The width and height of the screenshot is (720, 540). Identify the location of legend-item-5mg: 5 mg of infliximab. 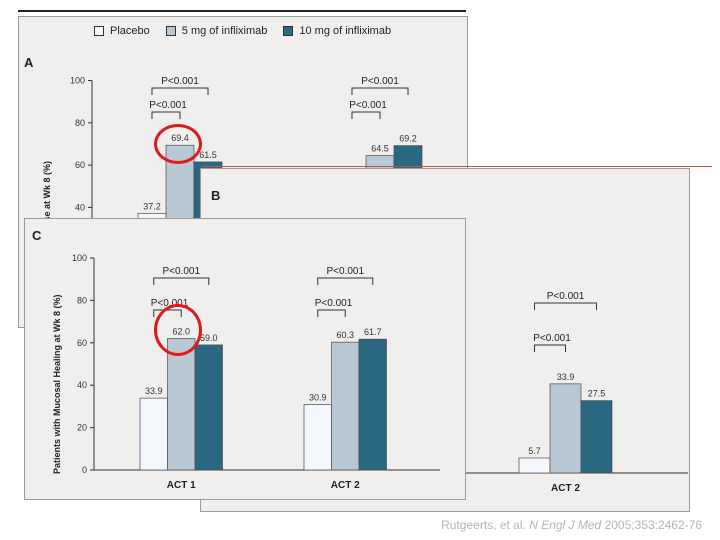
(216, 31).